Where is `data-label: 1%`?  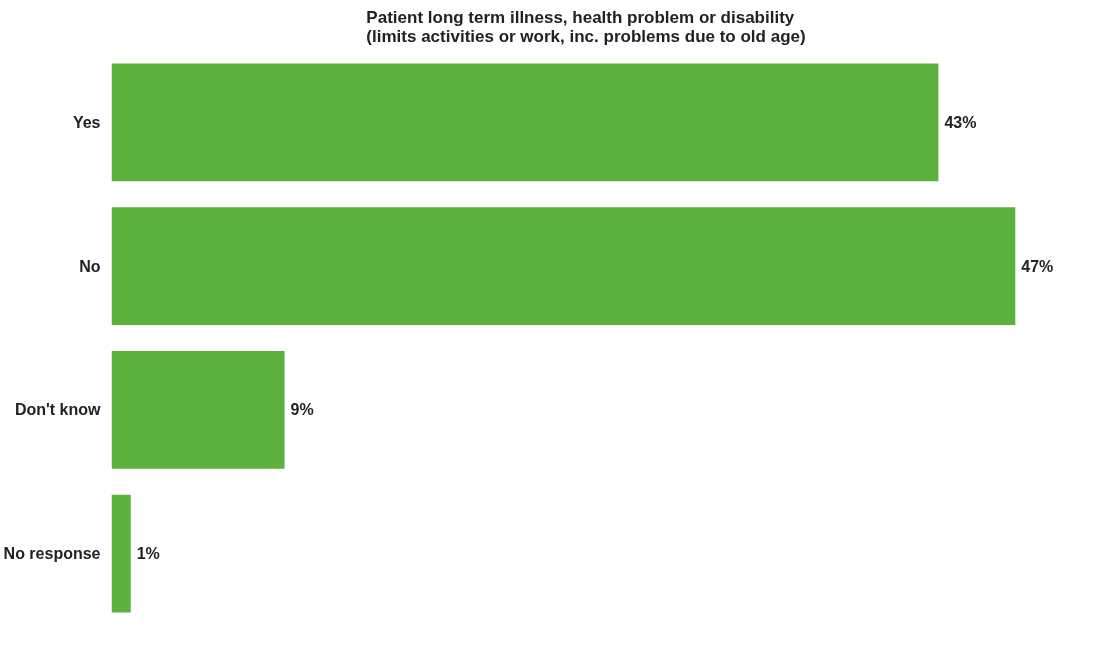
data-label: 1% is located at coordinates (148, 554).